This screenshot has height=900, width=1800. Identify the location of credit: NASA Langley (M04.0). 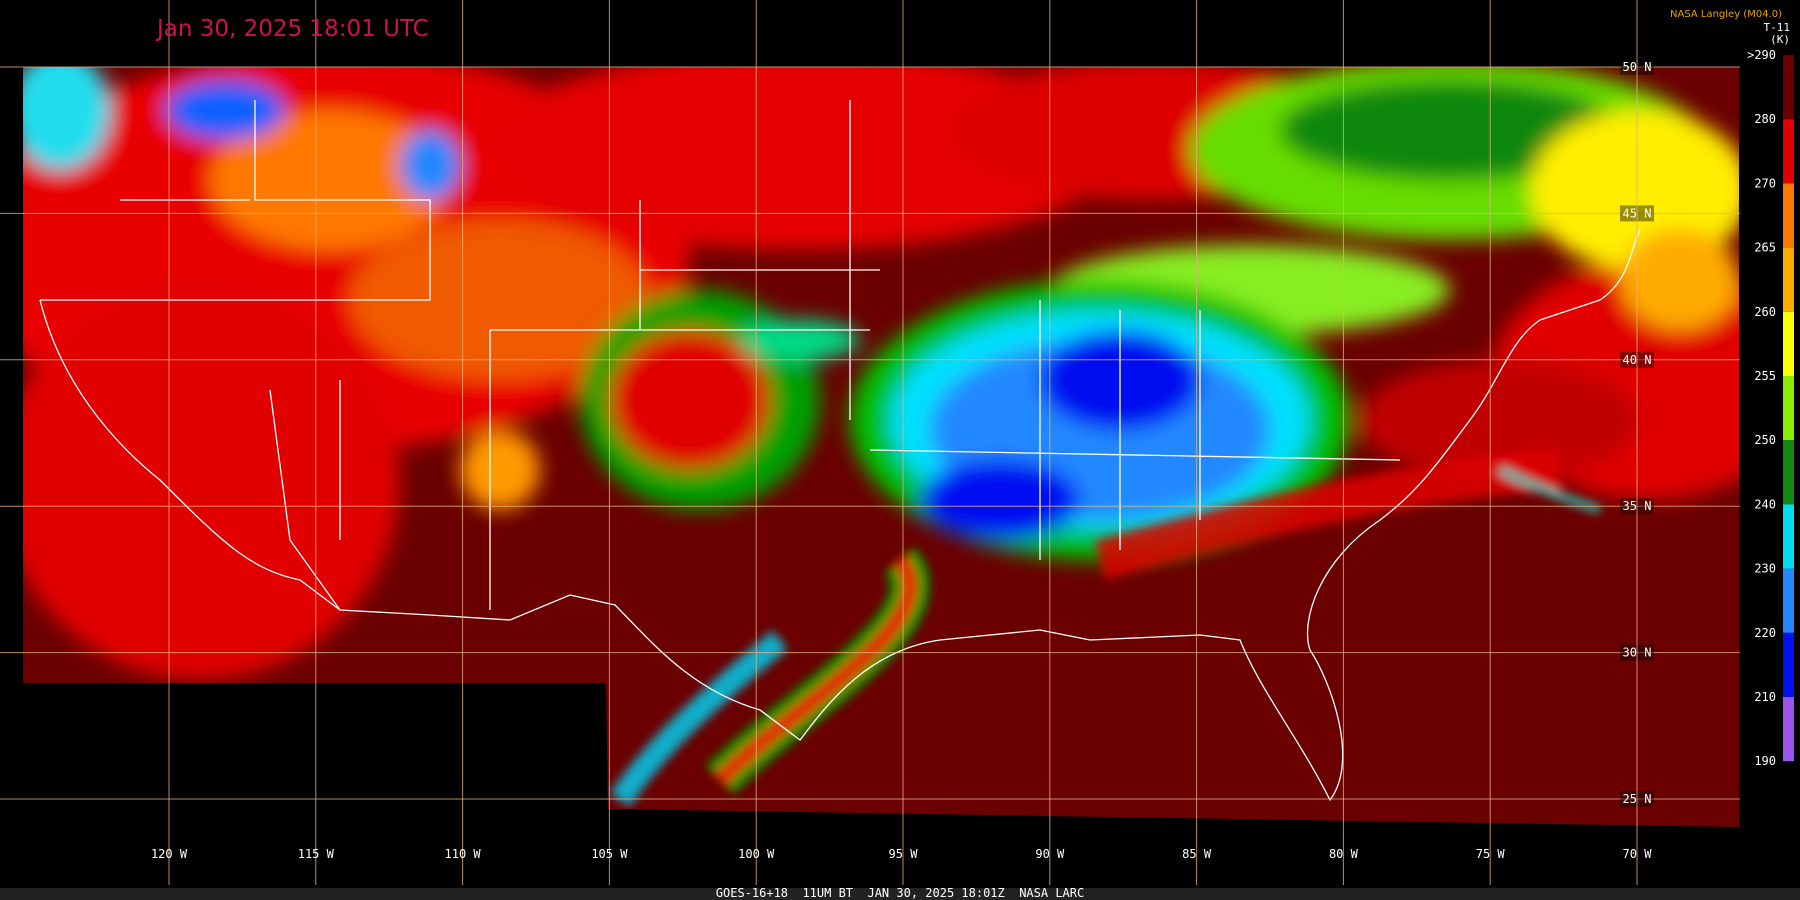
(1726, 14).